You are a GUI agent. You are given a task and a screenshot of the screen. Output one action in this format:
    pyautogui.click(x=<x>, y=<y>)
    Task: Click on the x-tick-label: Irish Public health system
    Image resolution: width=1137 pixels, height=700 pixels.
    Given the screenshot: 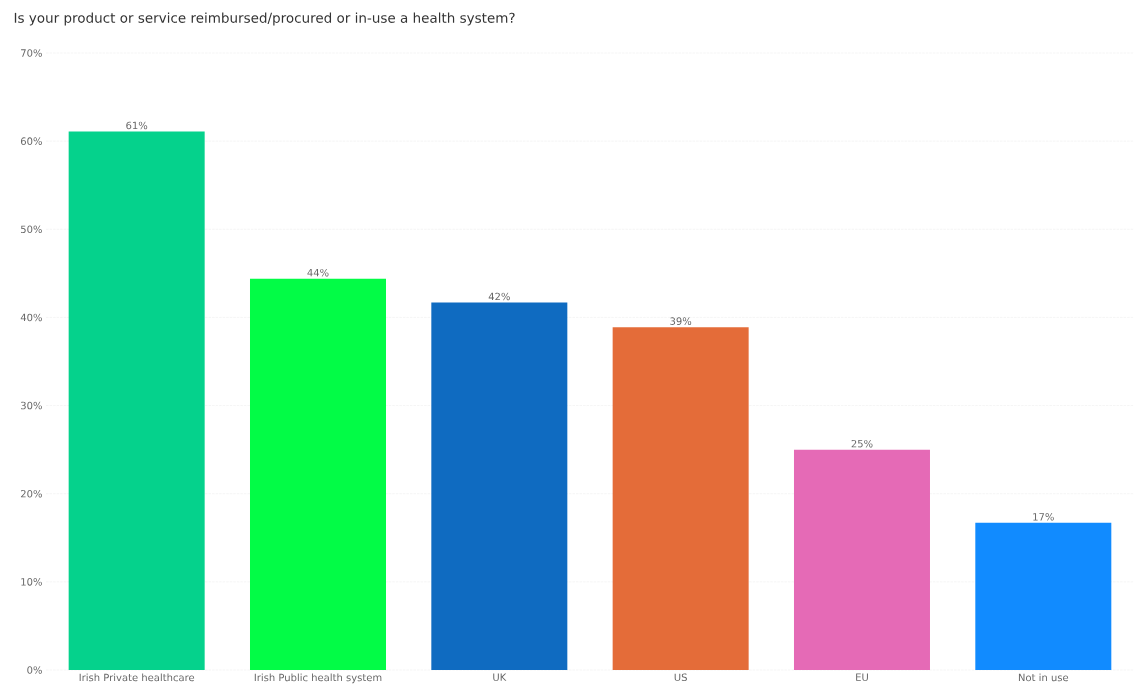 What is the action you would take?
    pyautogui.click(x=318, y=678)
    